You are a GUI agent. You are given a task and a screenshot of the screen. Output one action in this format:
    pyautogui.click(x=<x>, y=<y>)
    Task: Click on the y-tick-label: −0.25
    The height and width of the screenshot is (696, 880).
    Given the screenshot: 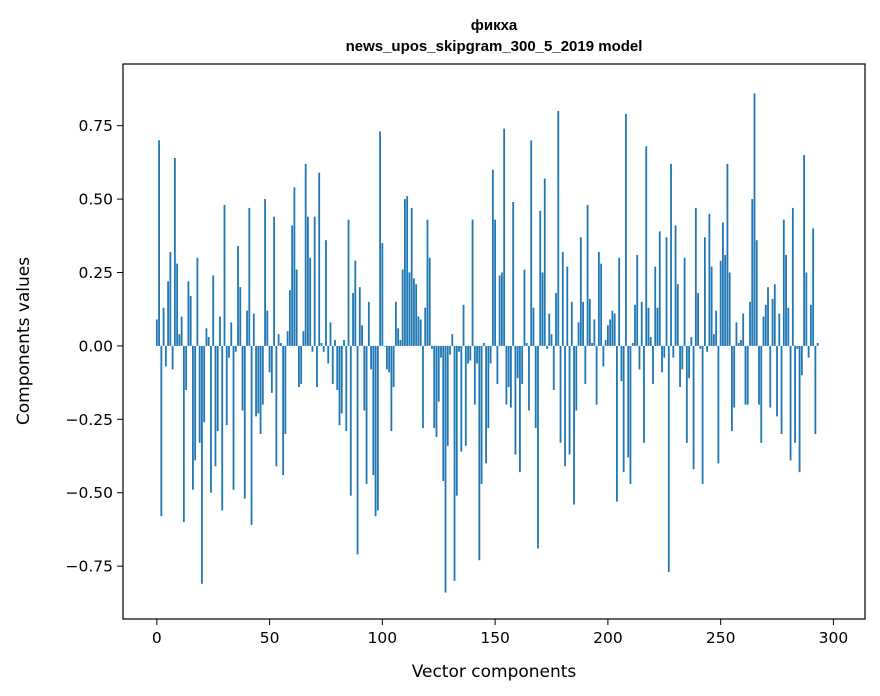 What is the action you would take?
    pyautogui.click(x=90, y=420)
    